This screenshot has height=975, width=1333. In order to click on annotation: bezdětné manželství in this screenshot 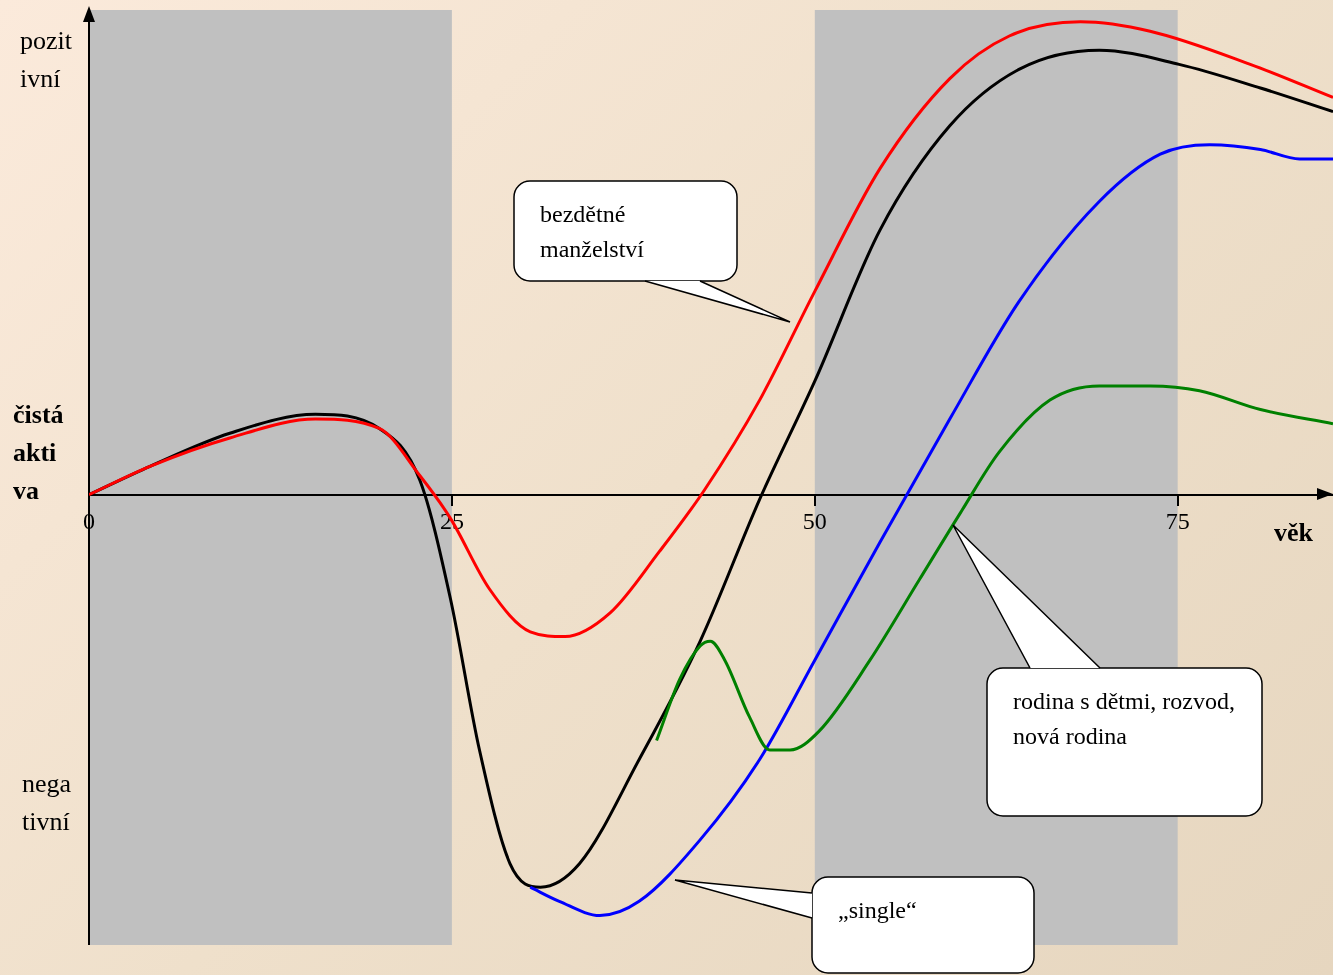, I will do `click(592, 232)`.